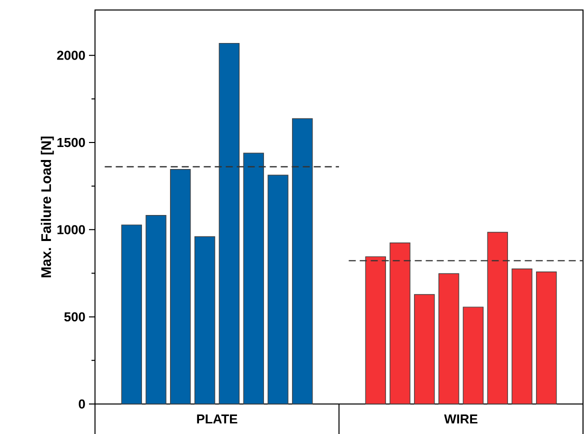 The image size is (584, 434). What do you see at coordinates (74, 317) in the screenshot?
I see `y-tick-label: 500` at bounding box center [74, 317].